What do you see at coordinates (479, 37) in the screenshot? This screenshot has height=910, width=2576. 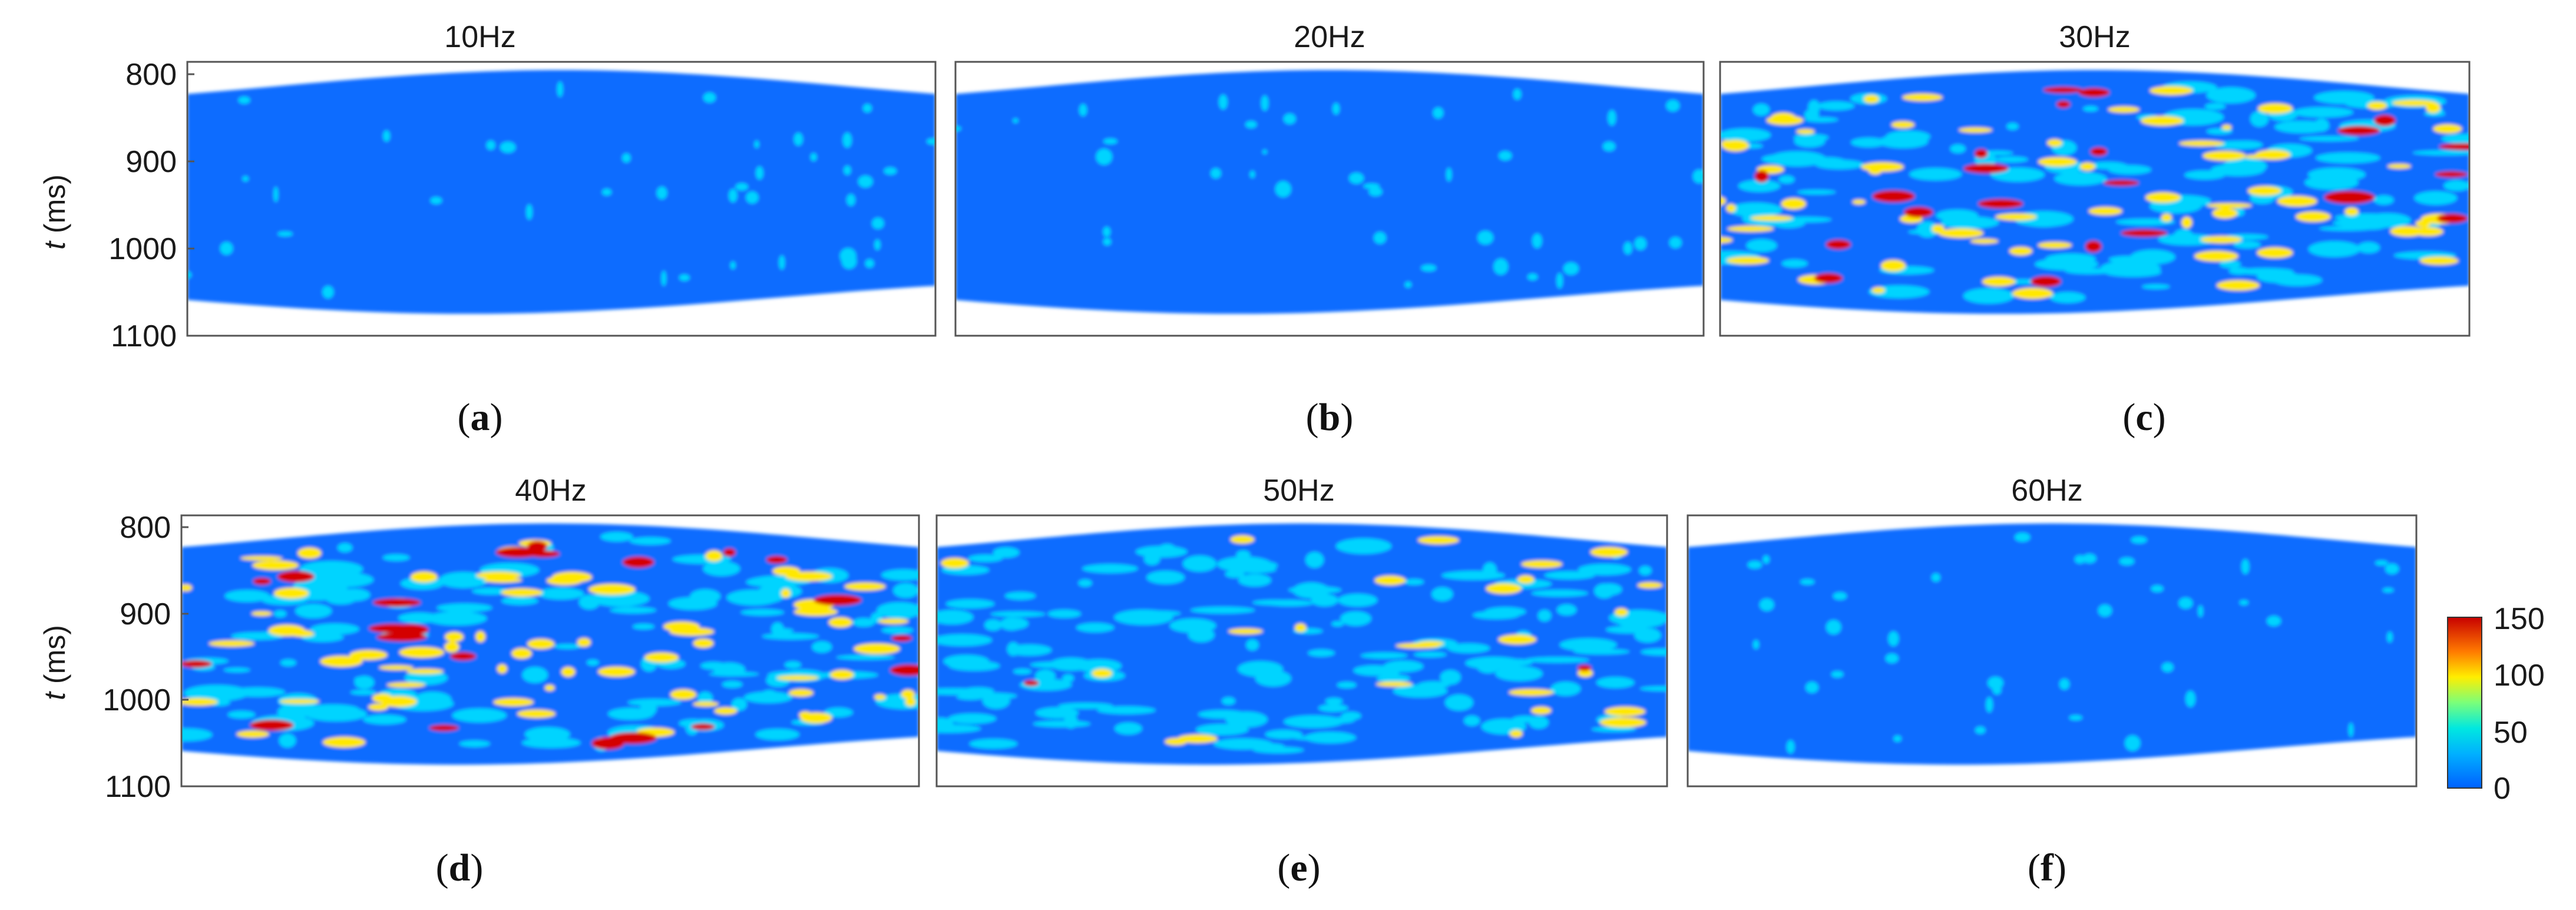 I see `panel-title-a: 10Hz` at bounding box center [479, 37].